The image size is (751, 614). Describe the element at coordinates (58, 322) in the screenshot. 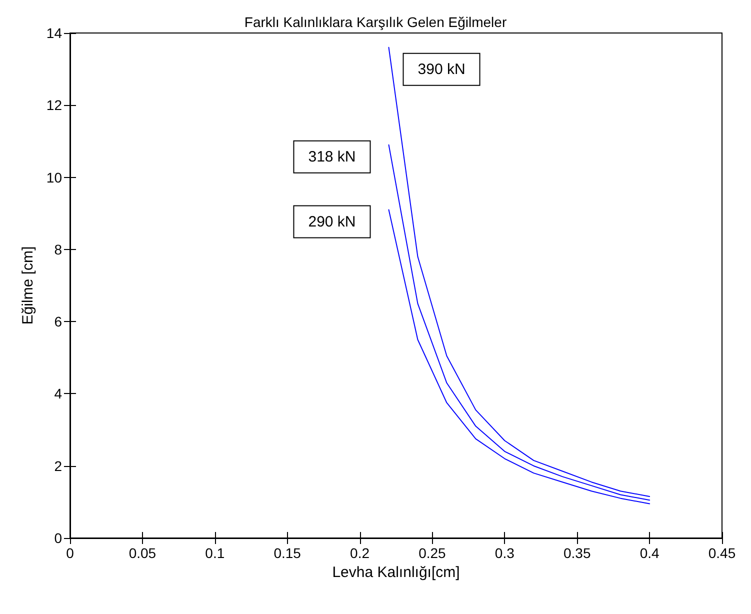

I see `y-tick-label: 6` at that location.